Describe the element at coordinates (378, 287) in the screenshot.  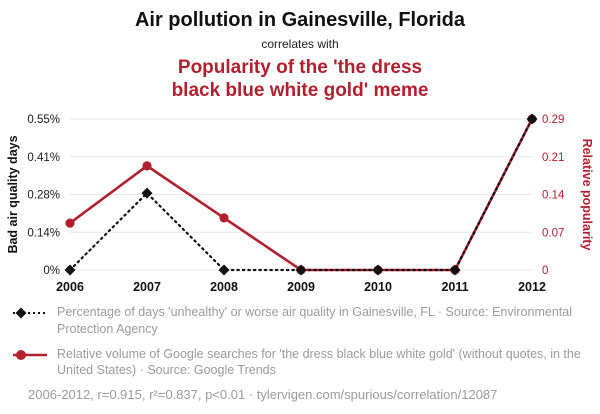
I see `x-axis-tick-label: 2010` at that location.